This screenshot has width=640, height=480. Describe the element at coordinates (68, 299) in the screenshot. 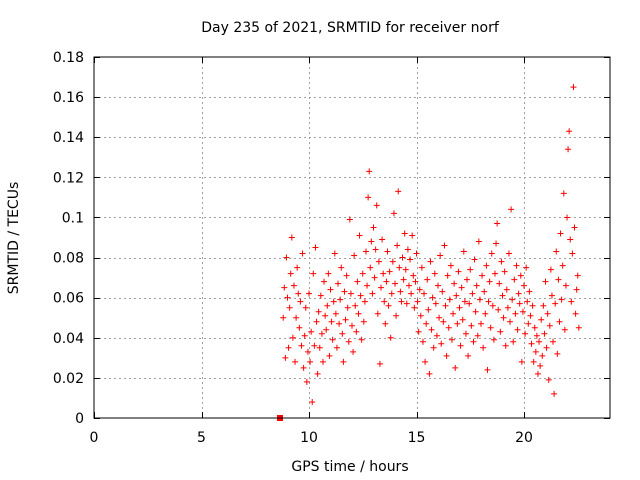

I see `y-tick-label: 0.06` at that location.